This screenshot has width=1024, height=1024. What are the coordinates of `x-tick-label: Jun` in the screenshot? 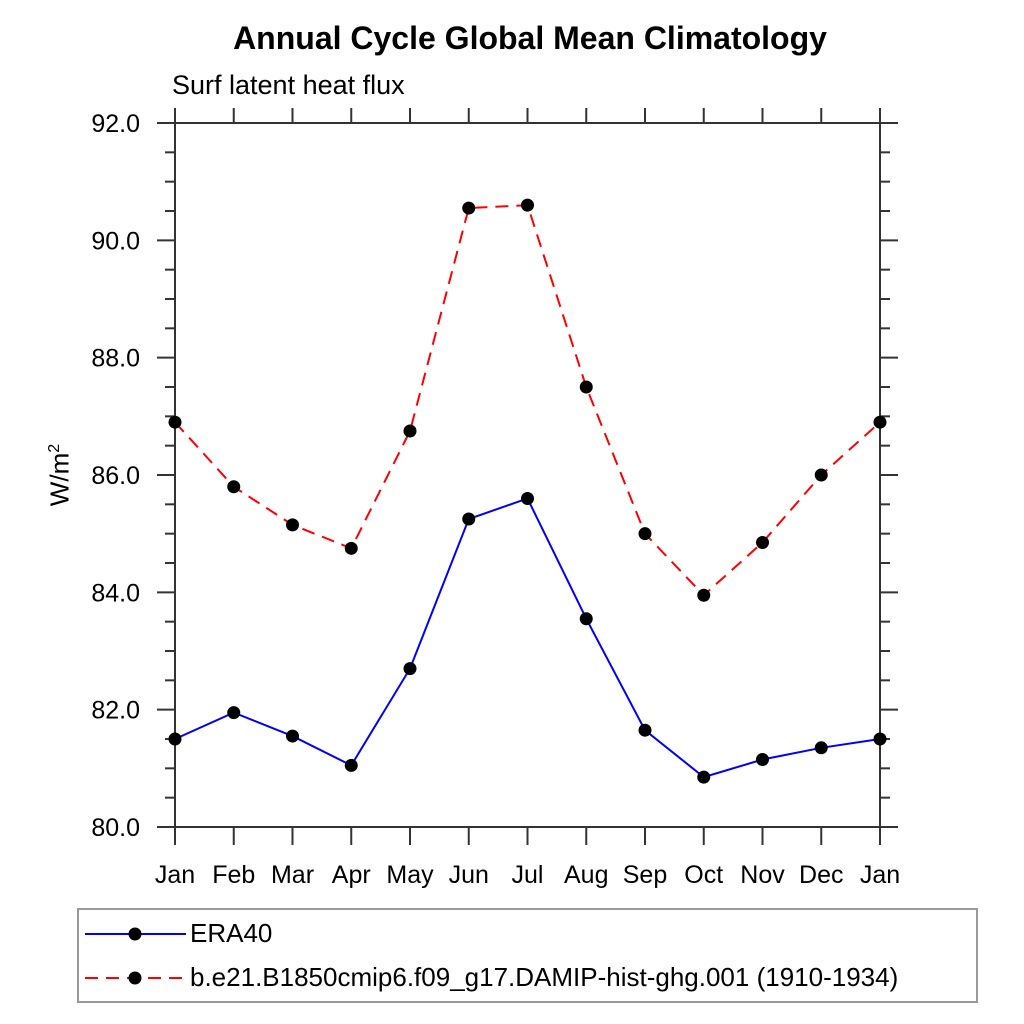 It's located at (469, 875).